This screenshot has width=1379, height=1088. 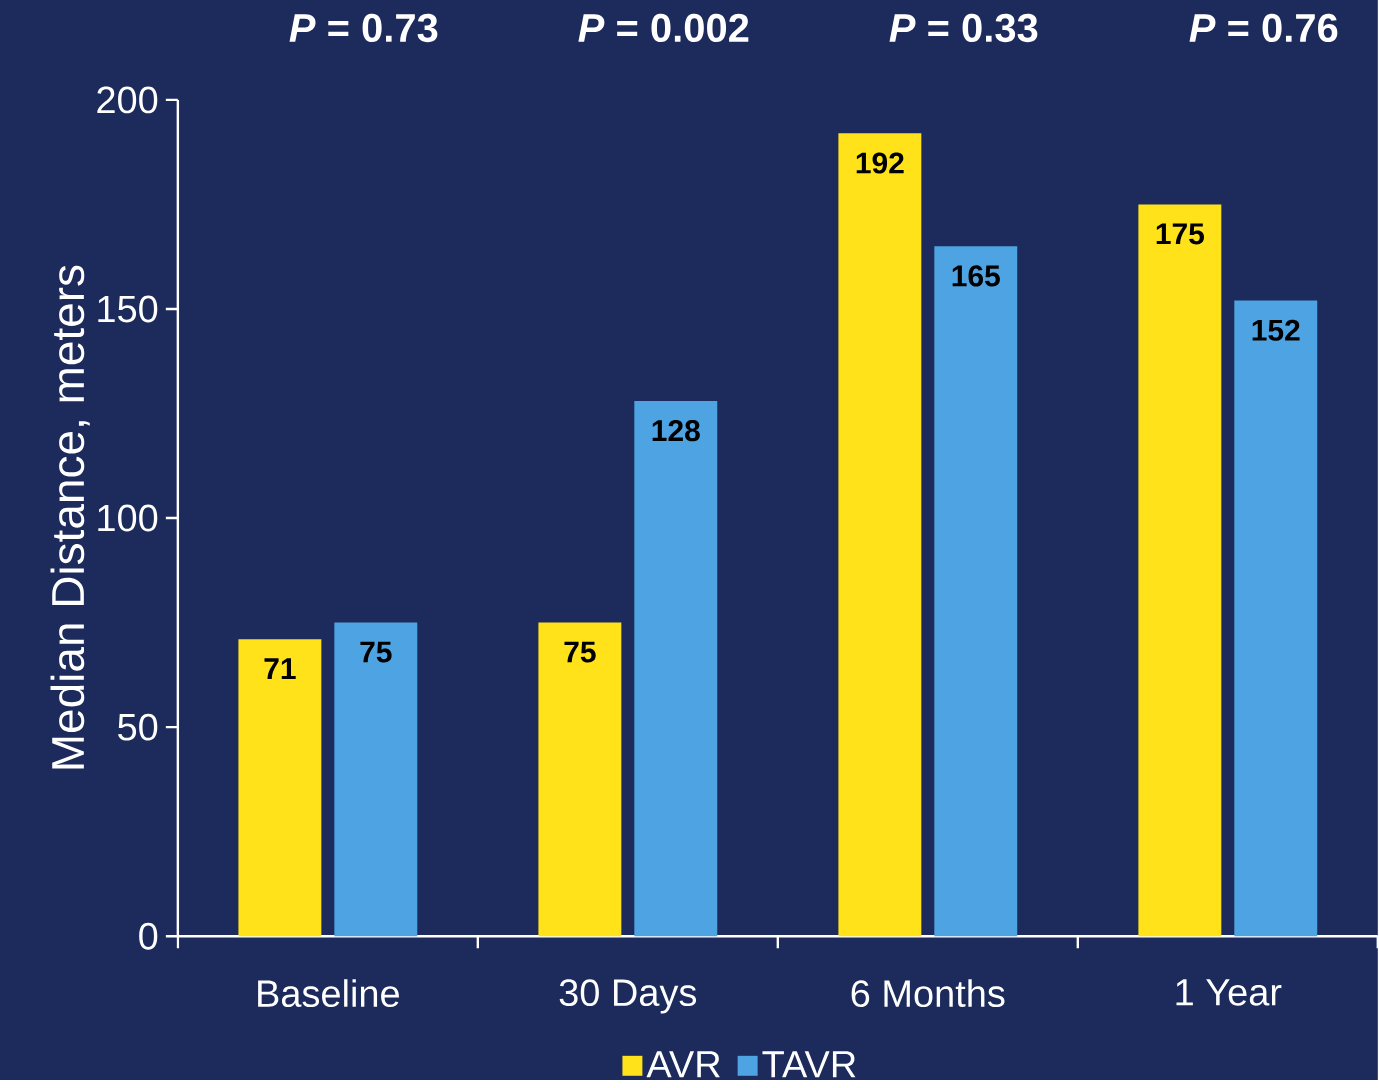 I want to click on y-axis-title: Median Distance, meters, so click(x=70, y=517).